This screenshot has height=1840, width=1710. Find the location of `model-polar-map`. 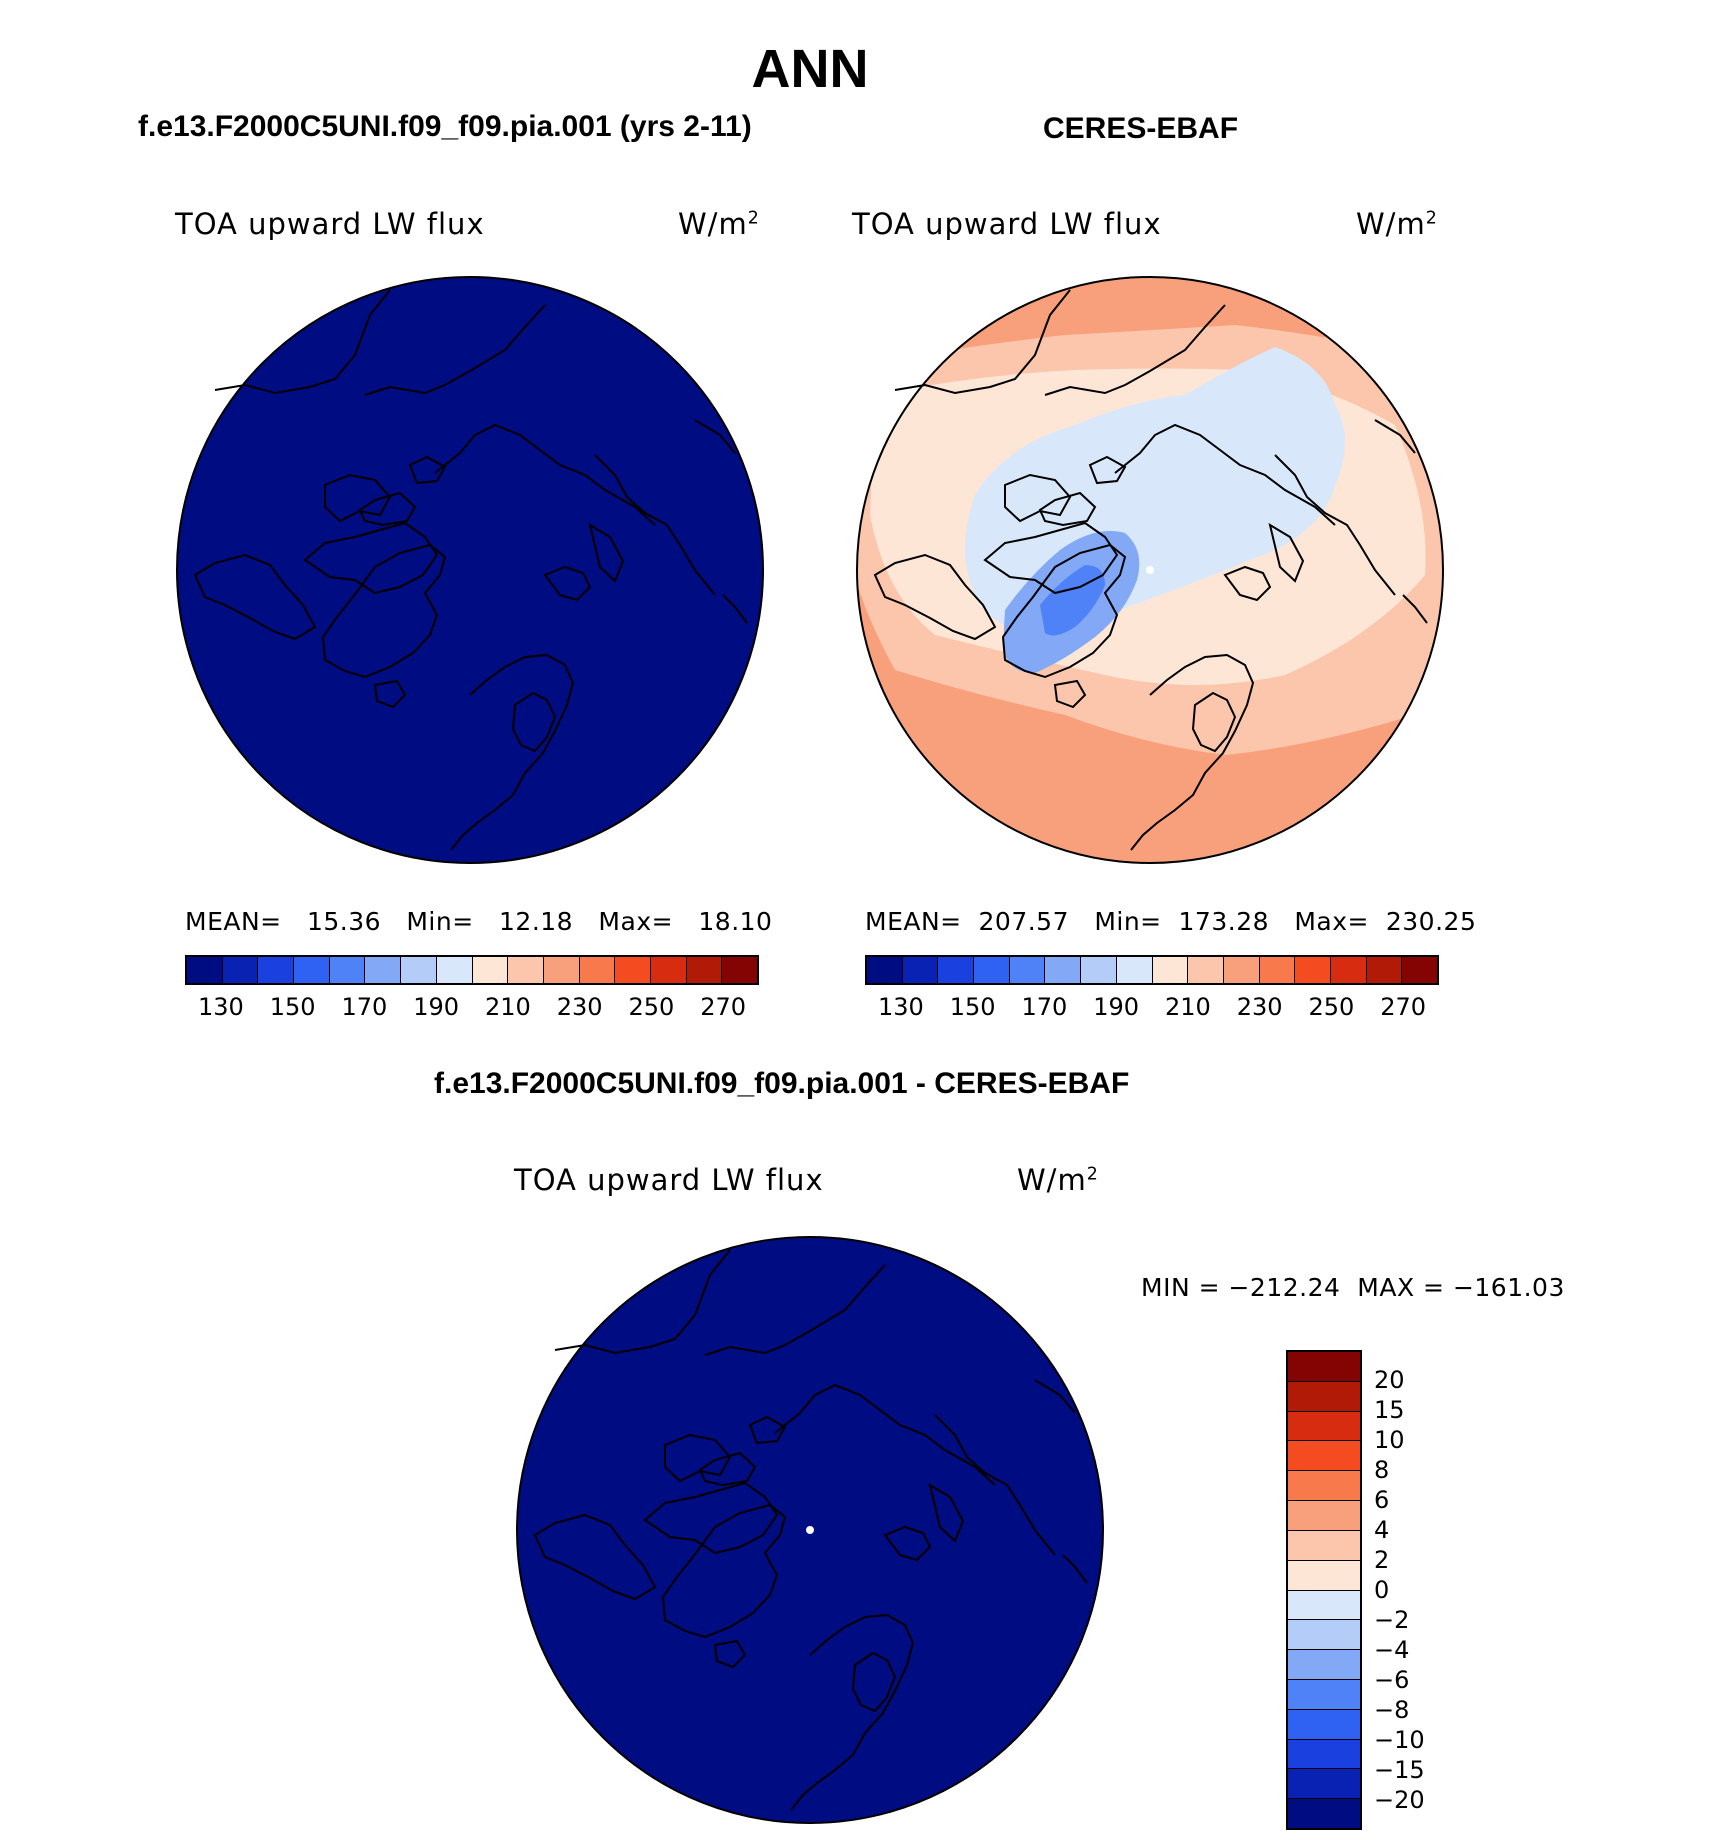

model-polar-map is located at coordinates (470, 570).